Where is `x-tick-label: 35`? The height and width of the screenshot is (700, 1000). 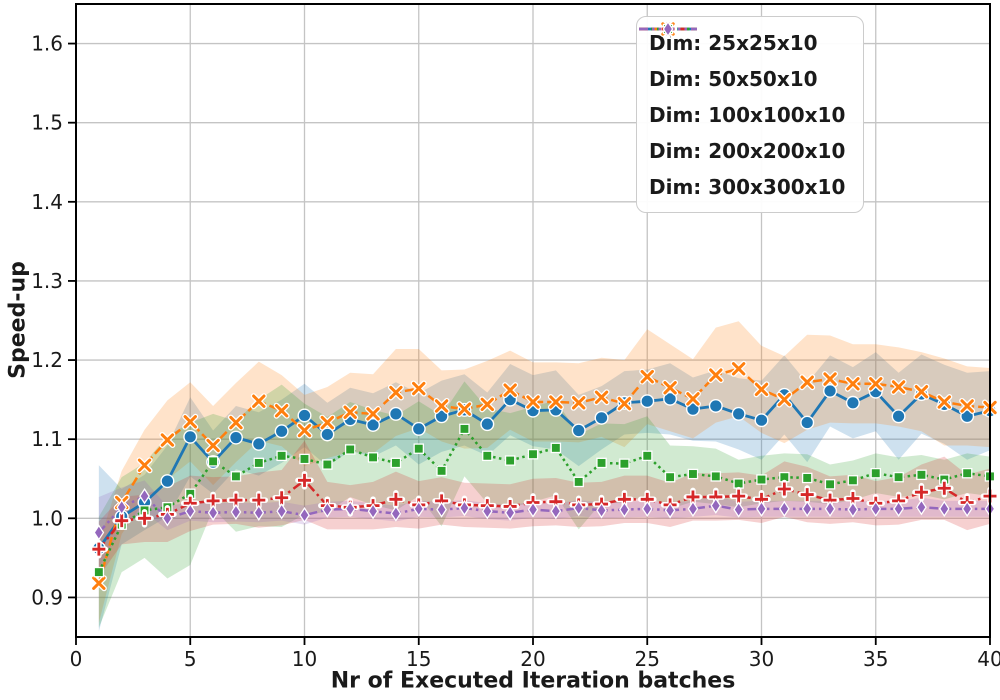
x-tick-label: 35 is located at coordinates (875, 659).